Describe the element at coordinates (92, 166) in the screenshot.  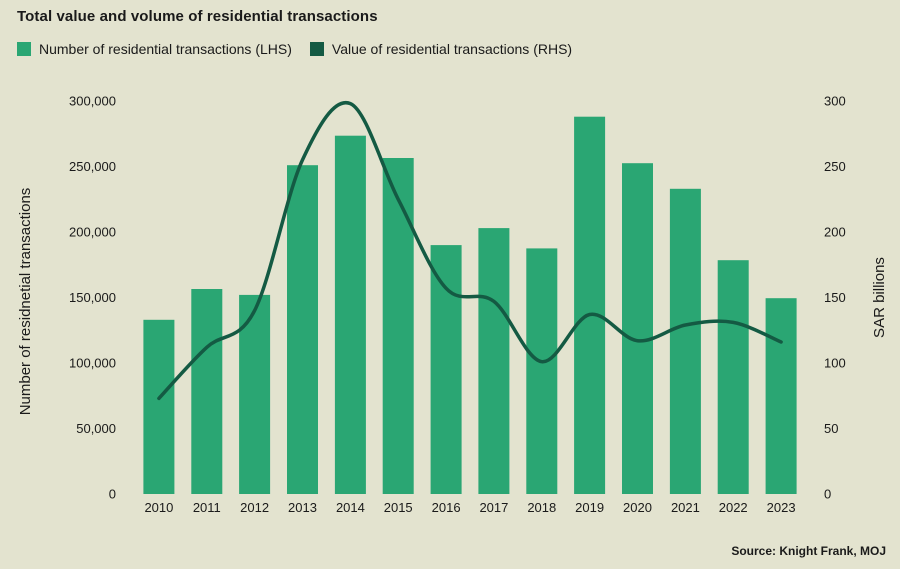
I see `y-left-tick-label: 250,000` at that location.